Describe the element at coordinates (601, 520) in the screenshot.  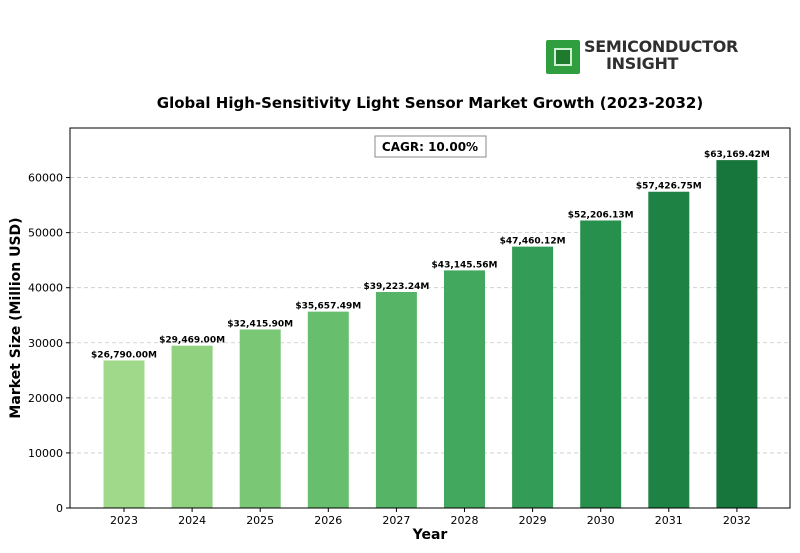
I see `x-tick-label-2030: 2030` at that location.